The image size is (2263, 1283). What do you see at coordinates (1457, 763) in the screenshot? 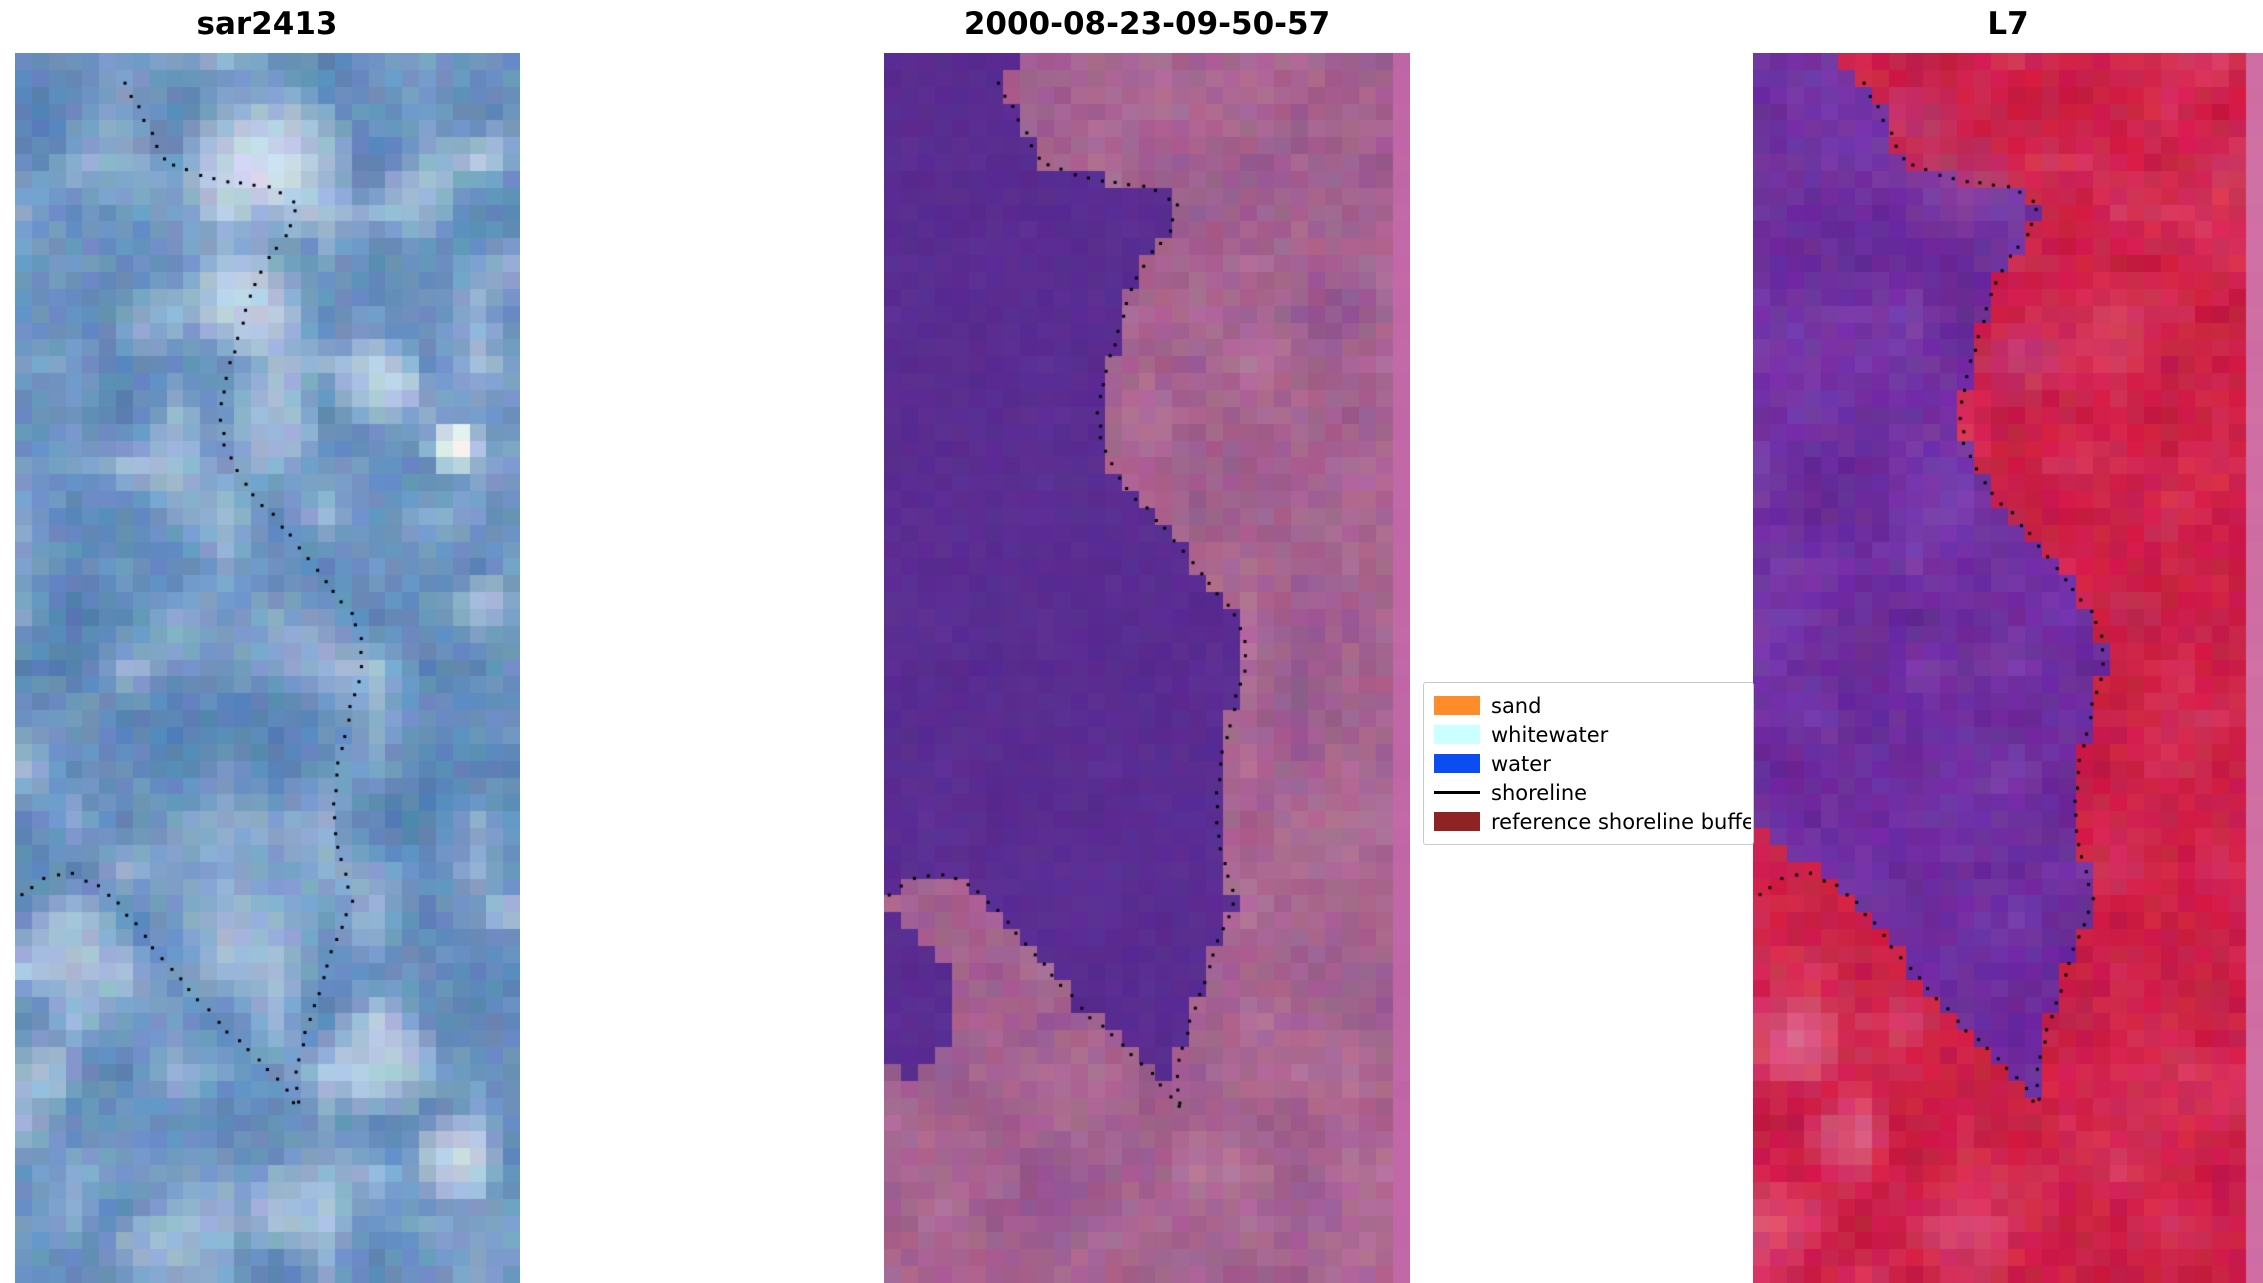
I see `water-swatch-icon` at bounding box center [1457, 763].